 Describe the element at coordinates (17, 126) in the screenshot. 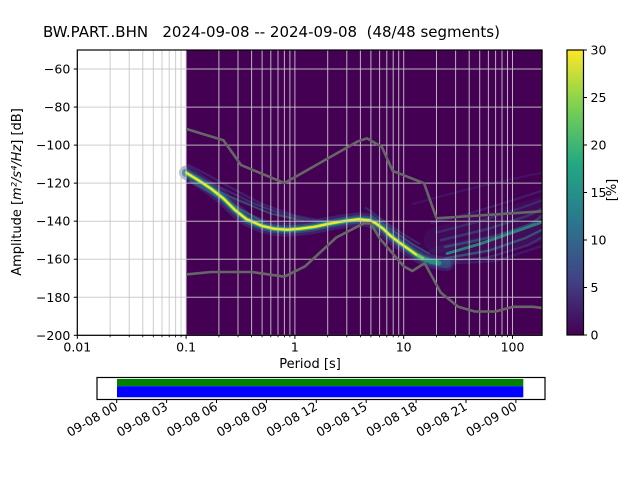

I see `y-axis-label-suffix: ] [dB]` at that location.